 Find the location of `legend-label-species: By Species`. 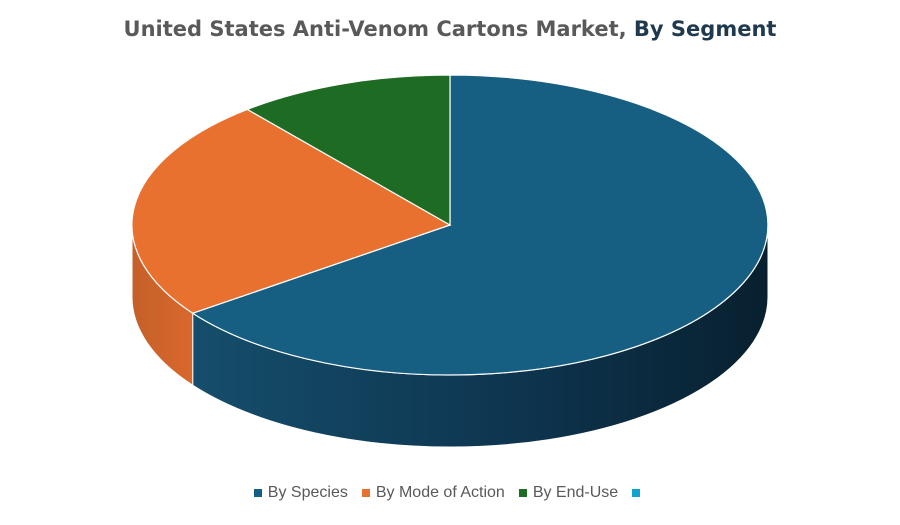

legend-label-species: By Species is located at coordinates (307, 492).